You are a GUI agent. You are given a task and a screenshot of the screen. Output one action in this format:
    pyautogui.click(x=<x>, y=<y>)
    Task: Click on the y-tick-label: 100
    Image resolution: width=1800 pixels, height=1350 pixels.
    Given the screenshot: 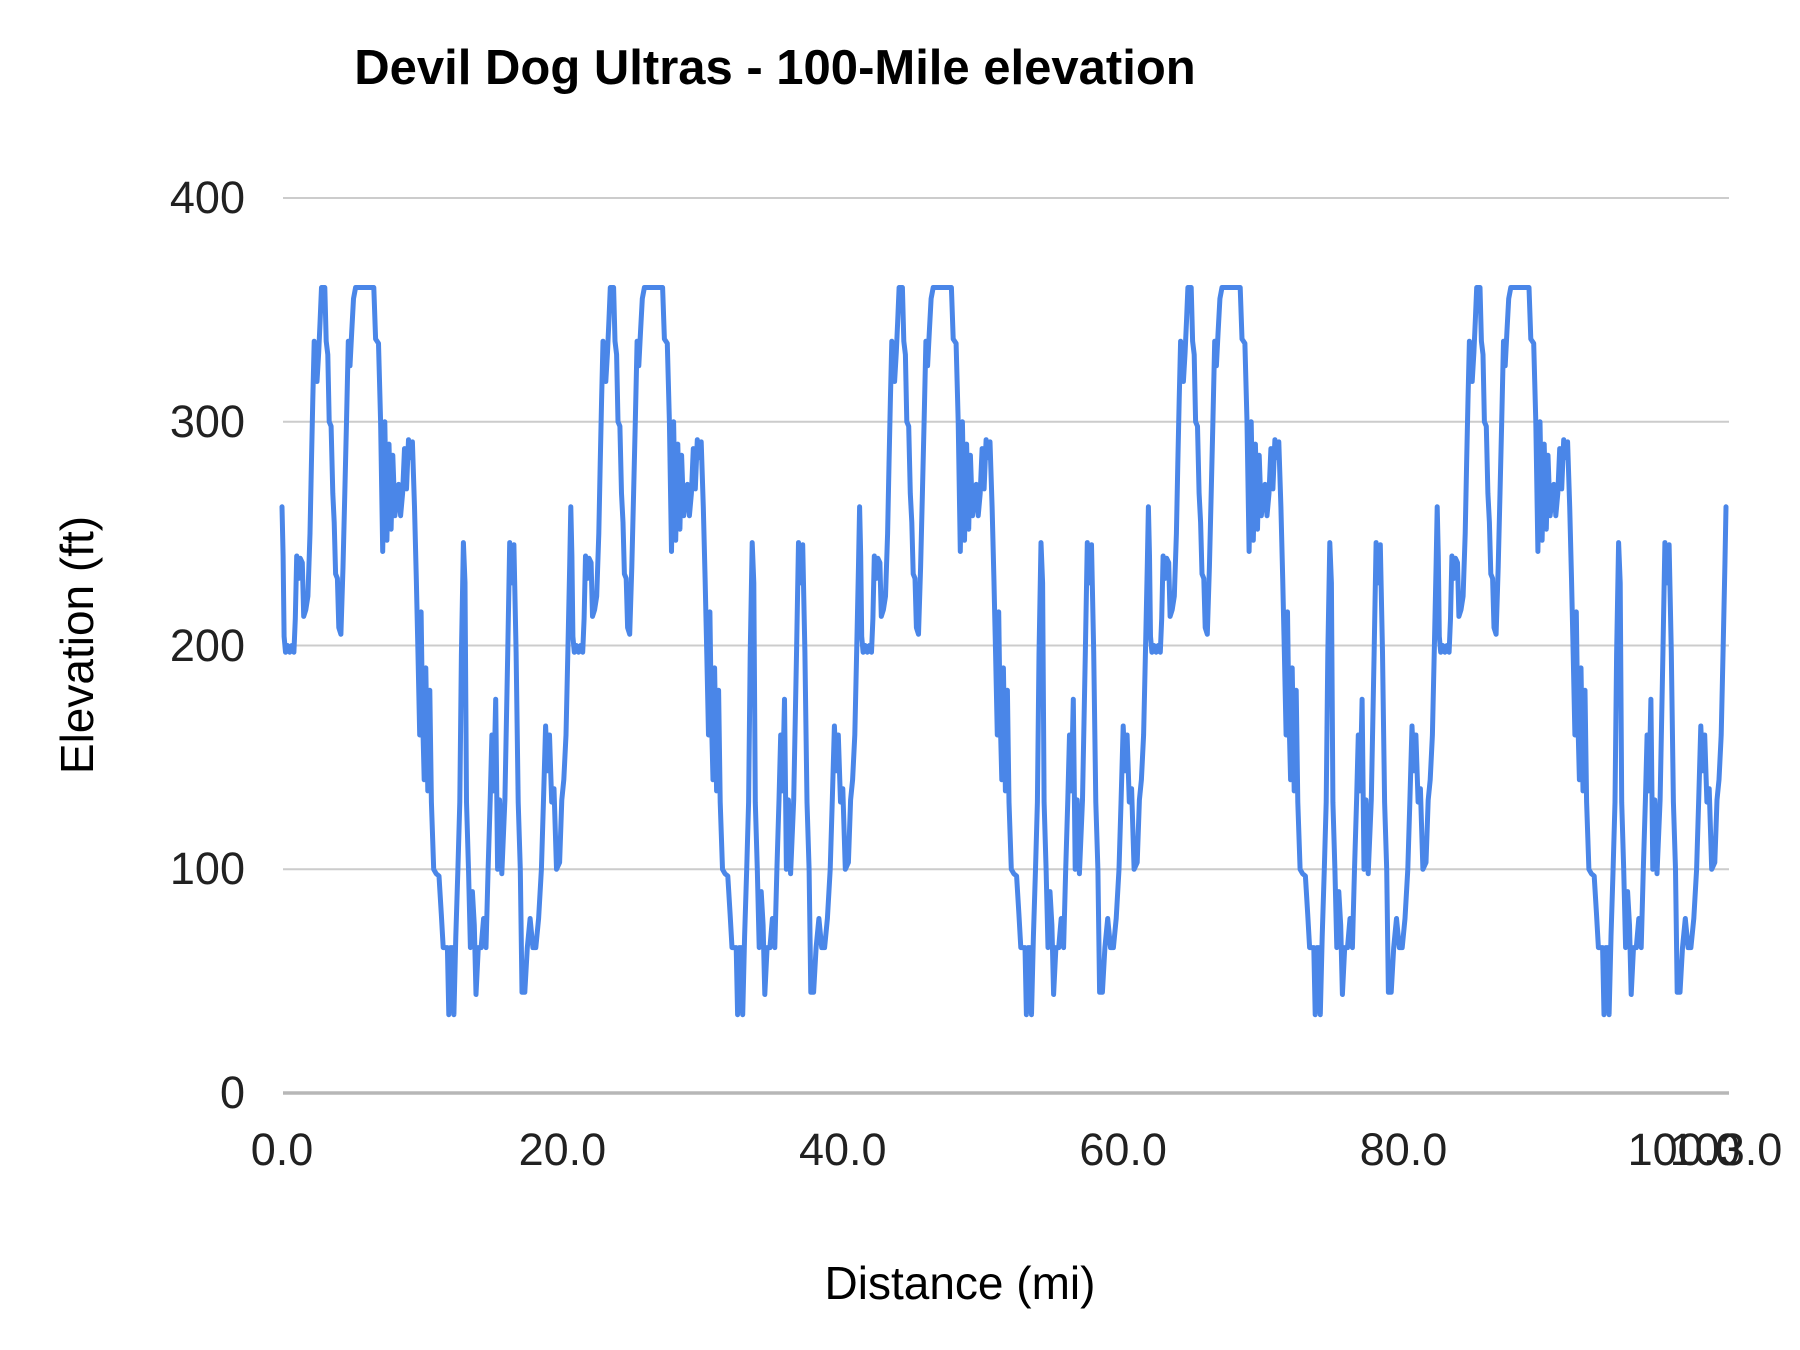 What is the action you would take?
    pyautogui.click(x=207, y=869)
    